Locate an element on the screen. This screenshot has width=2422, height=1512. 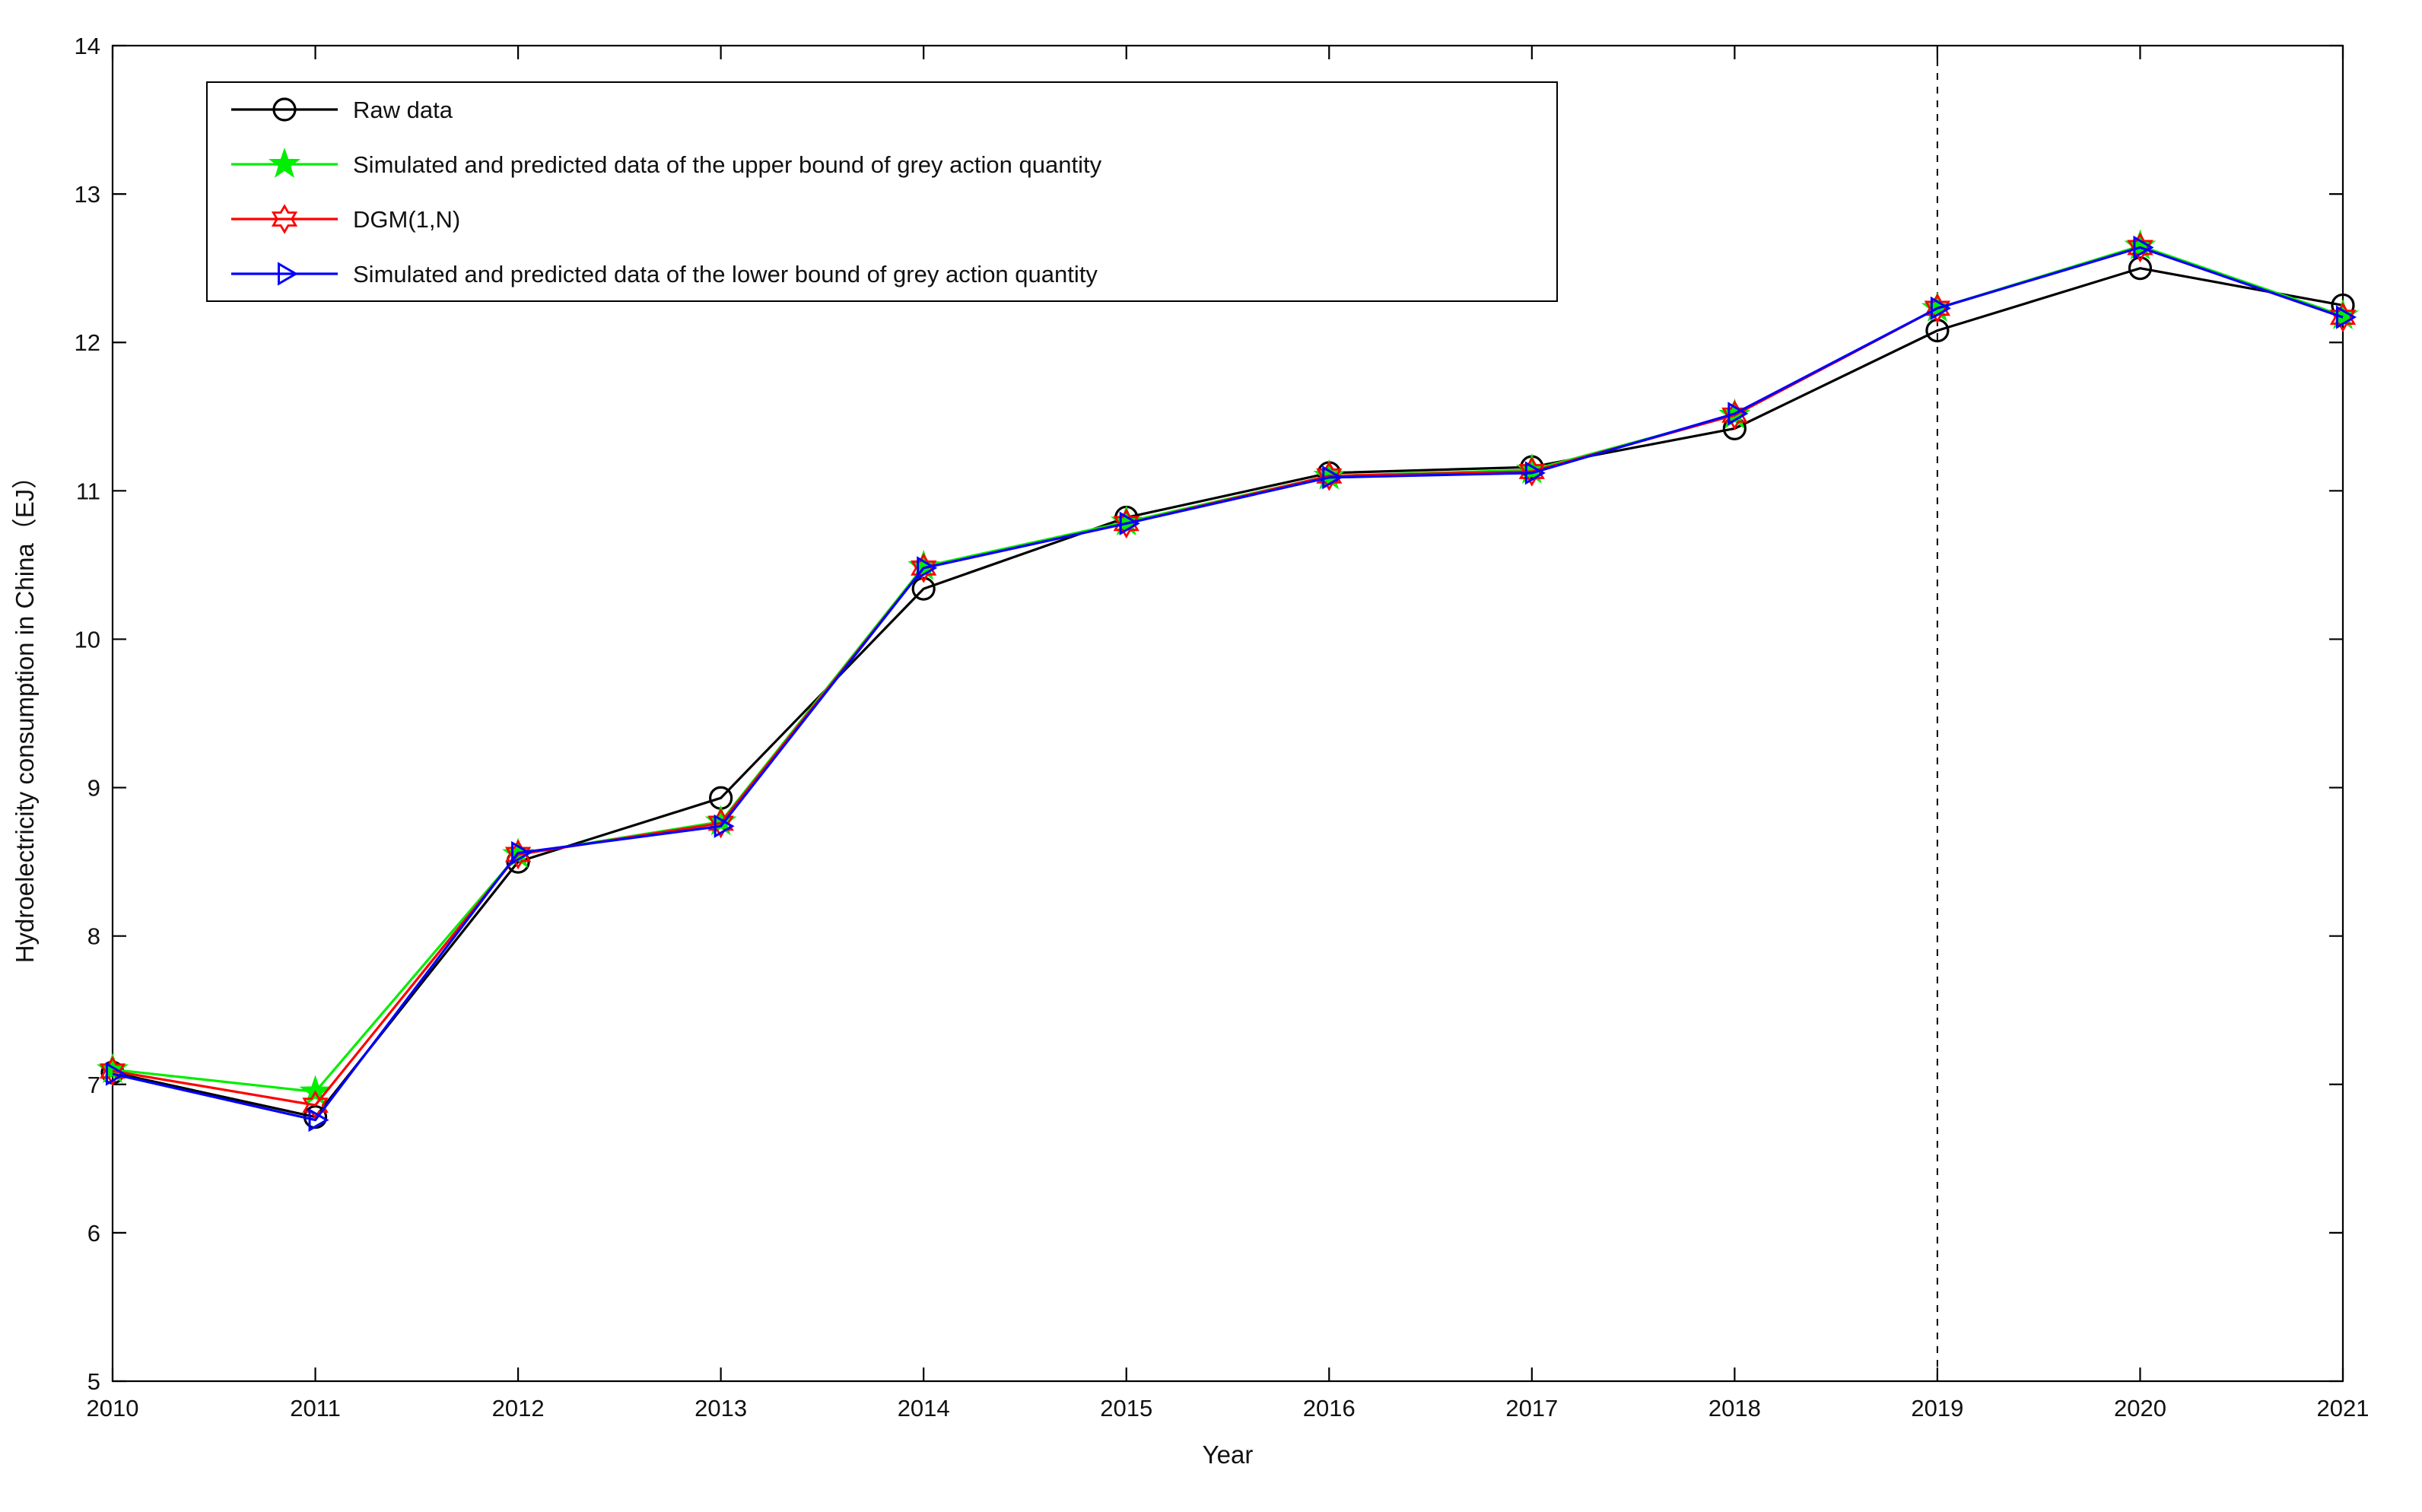
y-tick-label: 8 is located at coordinates (93, 936).